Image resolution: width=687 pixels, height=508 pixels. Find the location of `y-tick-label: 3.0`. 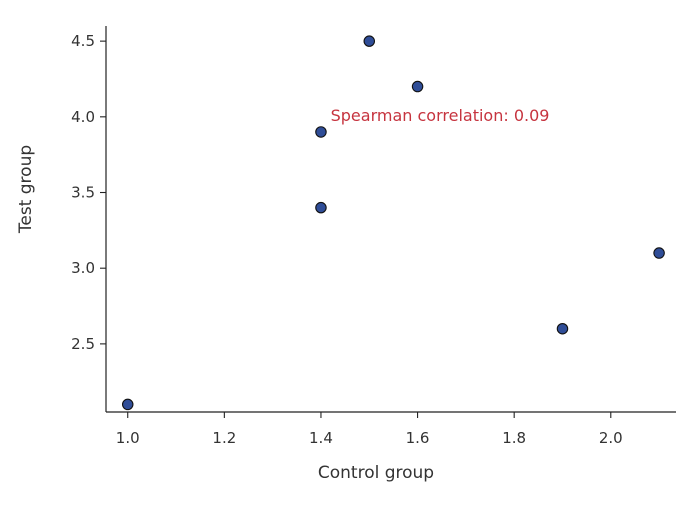

y-tick-label: 3.0 is located at coordinates (83, 268).